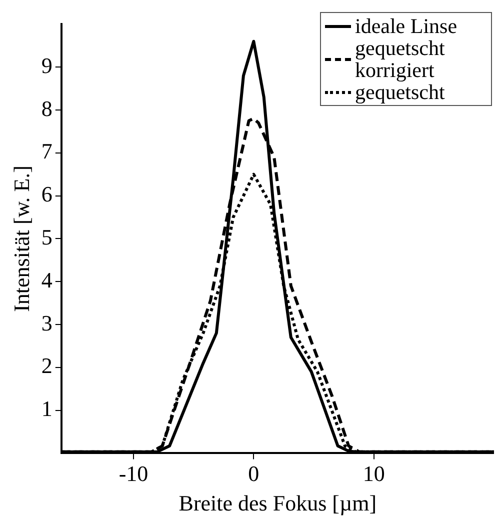 This screenshot has height=526, width=502. Describe the element at coordinates (277, 503) in the screenshot. I see `x-axis-title: Breite des Fokus [µm]` at that location.